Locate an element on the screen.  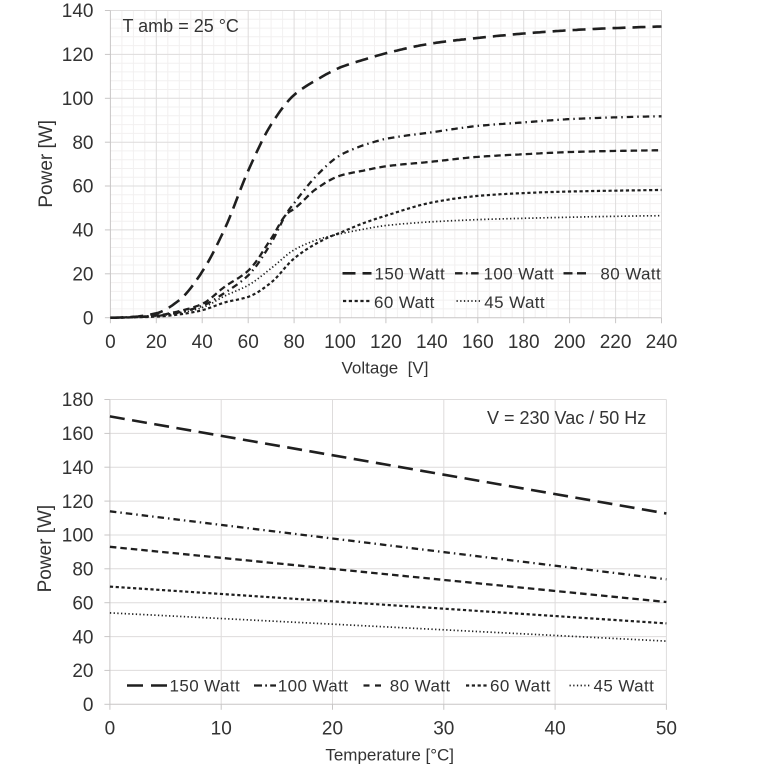
svg-text: 220 is located at coordinates (616, 342).